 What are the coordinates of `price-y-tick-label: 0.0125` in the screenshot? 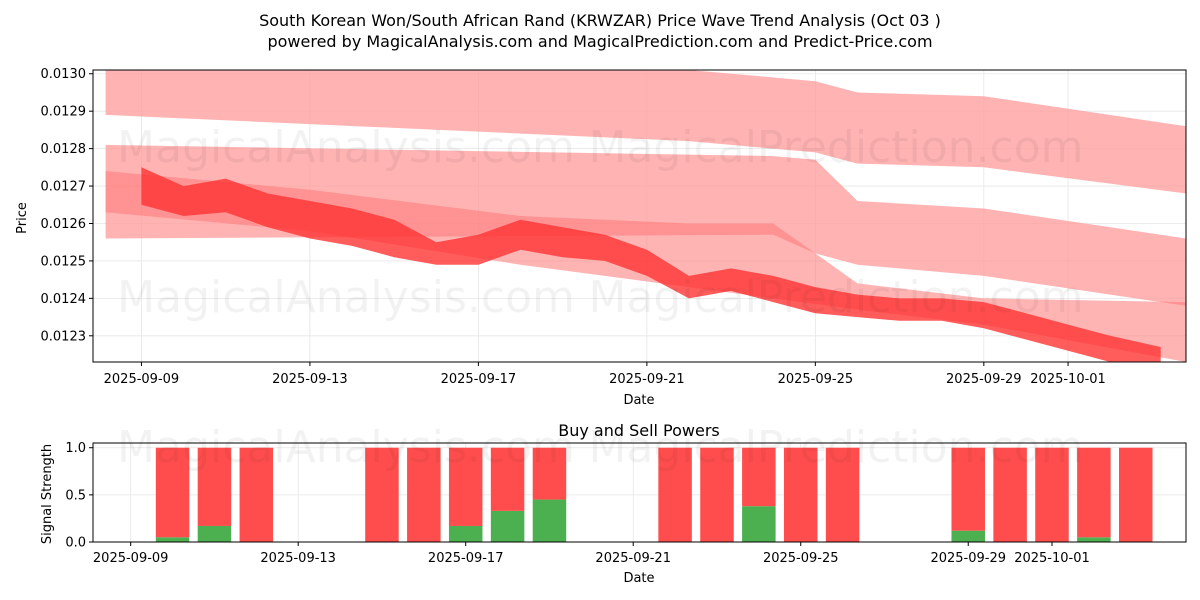 It's located at (64, 261).